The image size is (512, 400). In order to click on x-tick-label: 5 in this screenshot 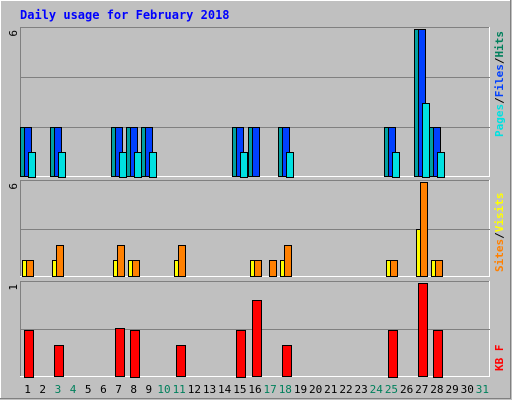, I will do `click(88, 389)`.